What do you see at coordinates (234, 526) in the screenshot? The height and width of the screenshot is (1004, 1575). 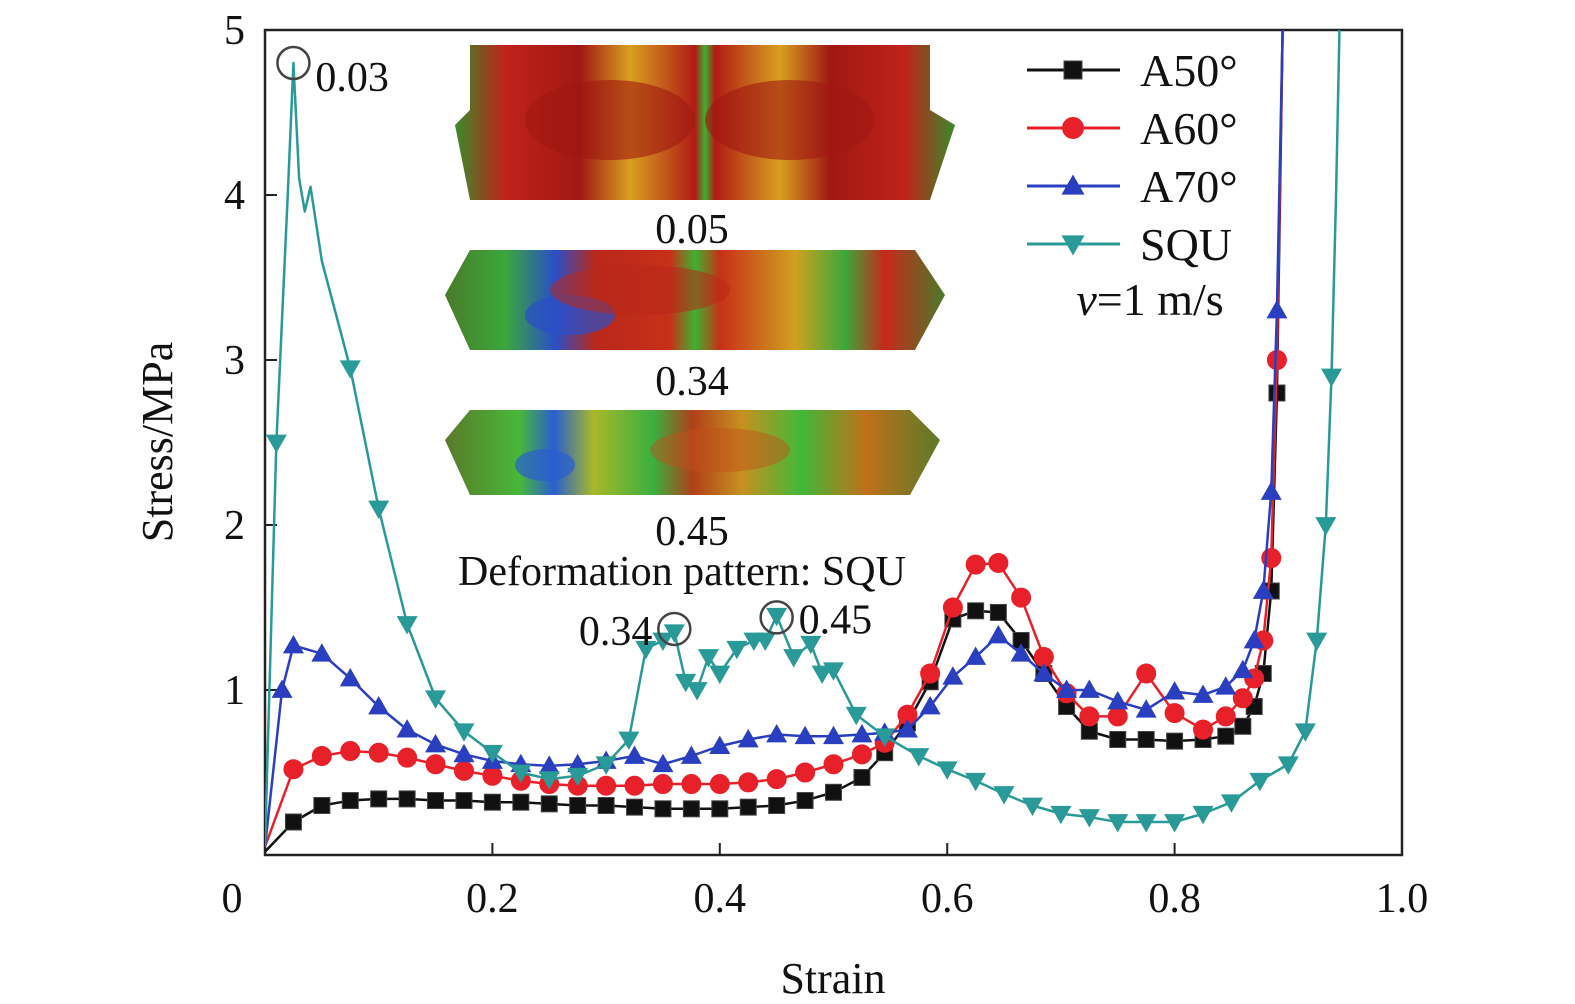 I see `y-tick-label: 2` at bounding box center [234, 526].